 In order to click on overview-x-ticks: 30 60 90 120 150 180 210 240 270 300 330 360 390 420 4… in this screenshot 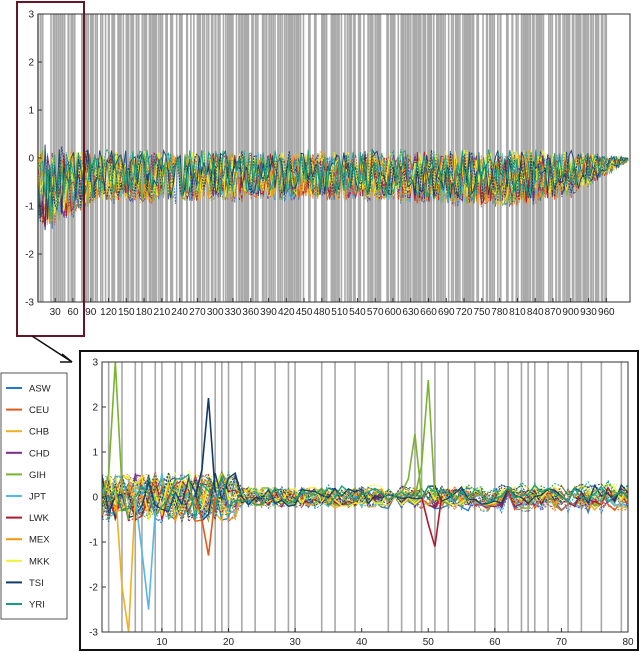, I will do `click(332, 308)`.